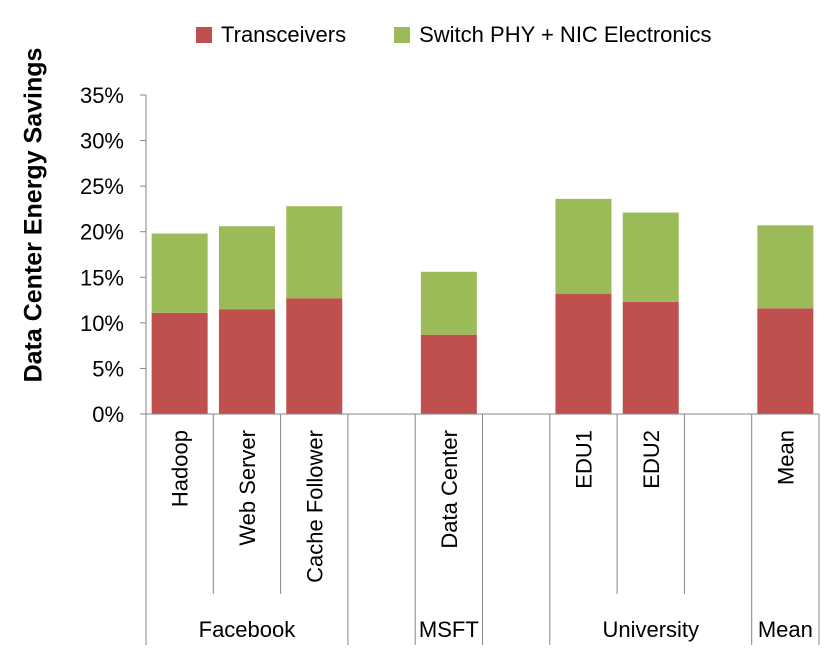  Describe the element at coordinates (102, 141) in the screenshot. I see `y-tick-label: 30%` at that location.